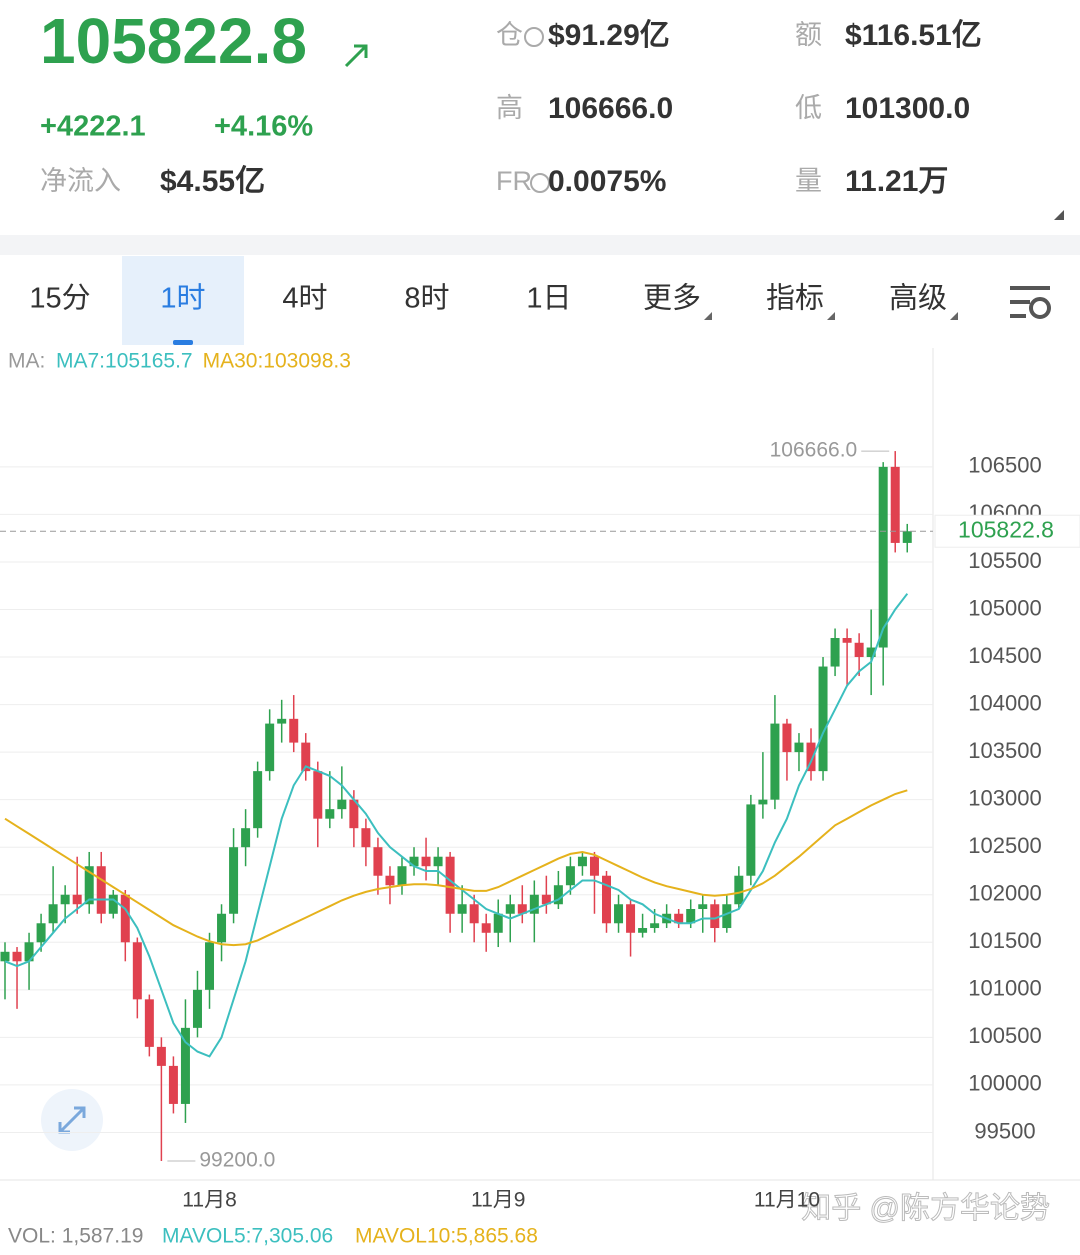  Describe the element at coordinates (1004, 940) in the screenshot. I see `y-tick-label: 101500` at that location.